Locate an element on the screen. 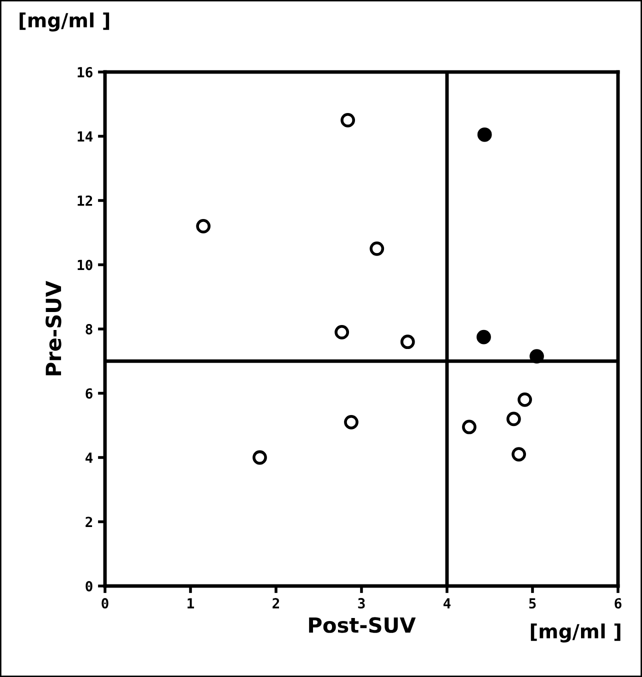 The height and width of the screenshot is (677, 642). y-tick-label: 8 is located at coordinates (89, 329).